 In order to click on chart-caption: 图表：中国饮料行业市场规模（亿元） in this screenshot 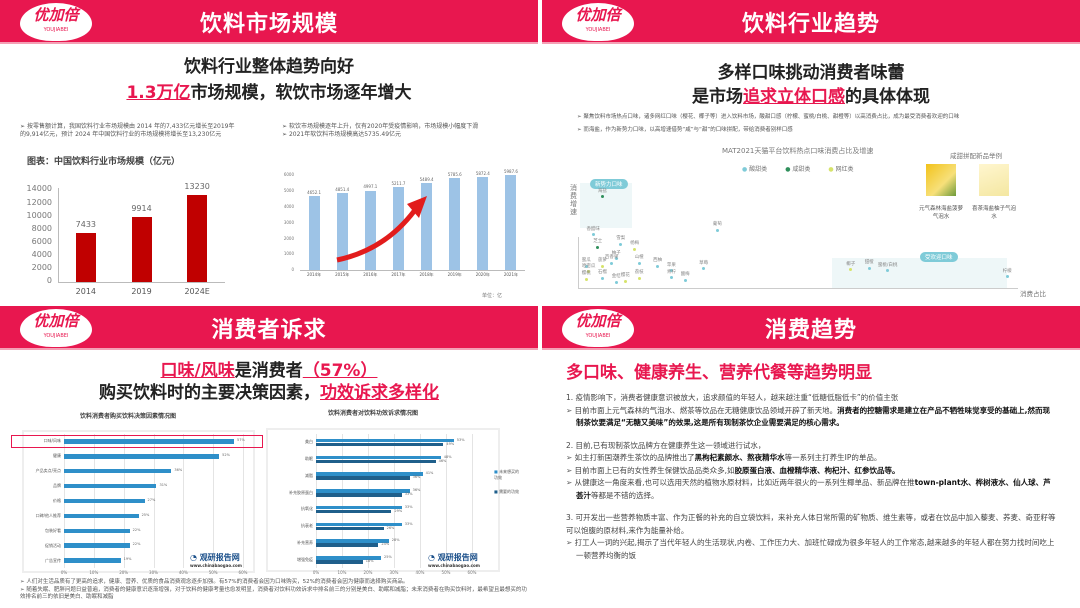, I will do `click(104, 162)`.